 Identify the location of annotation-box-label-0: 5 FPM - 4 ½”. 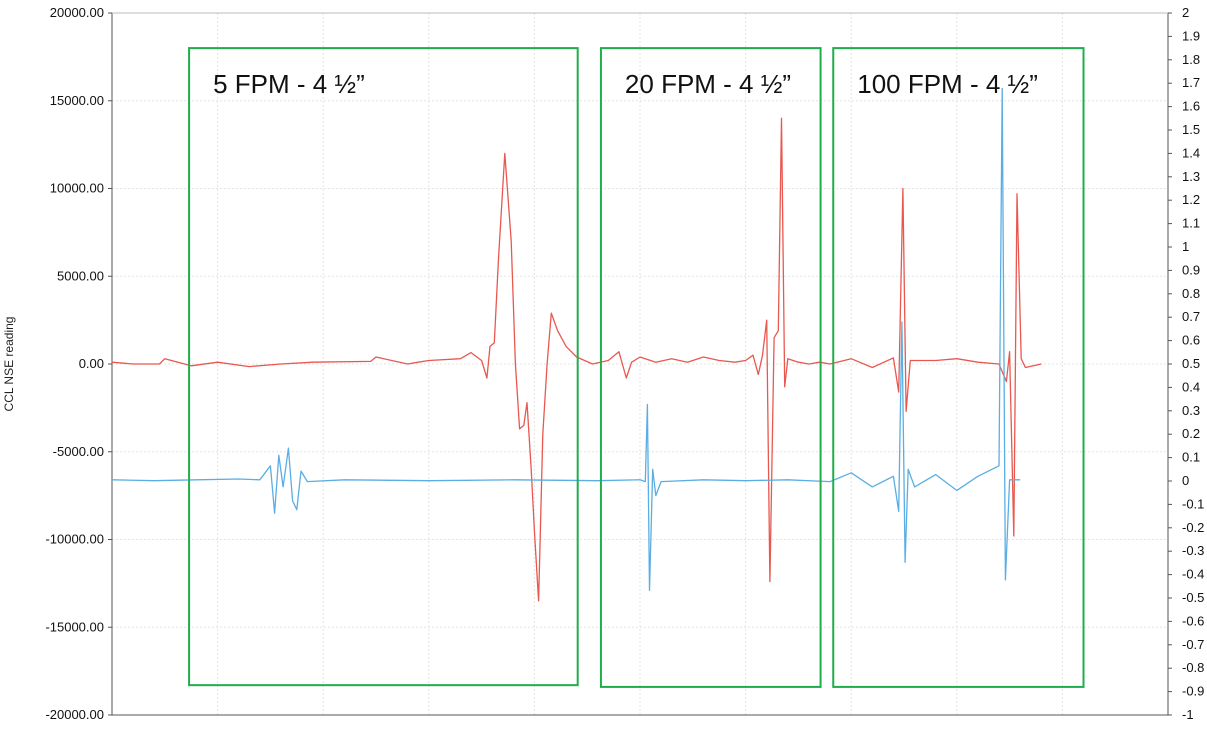
(289, 84).